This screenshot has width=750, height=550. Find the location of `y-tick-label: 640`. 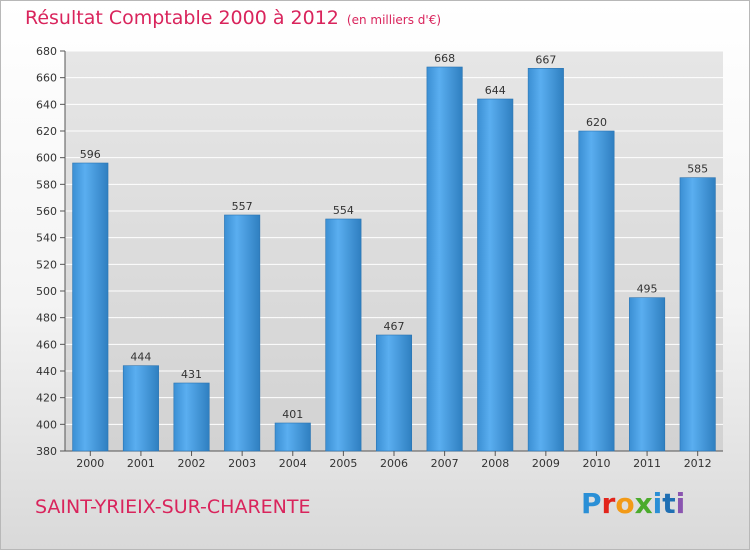

y-tick-label: 640 is located at coordinates (46, 104).